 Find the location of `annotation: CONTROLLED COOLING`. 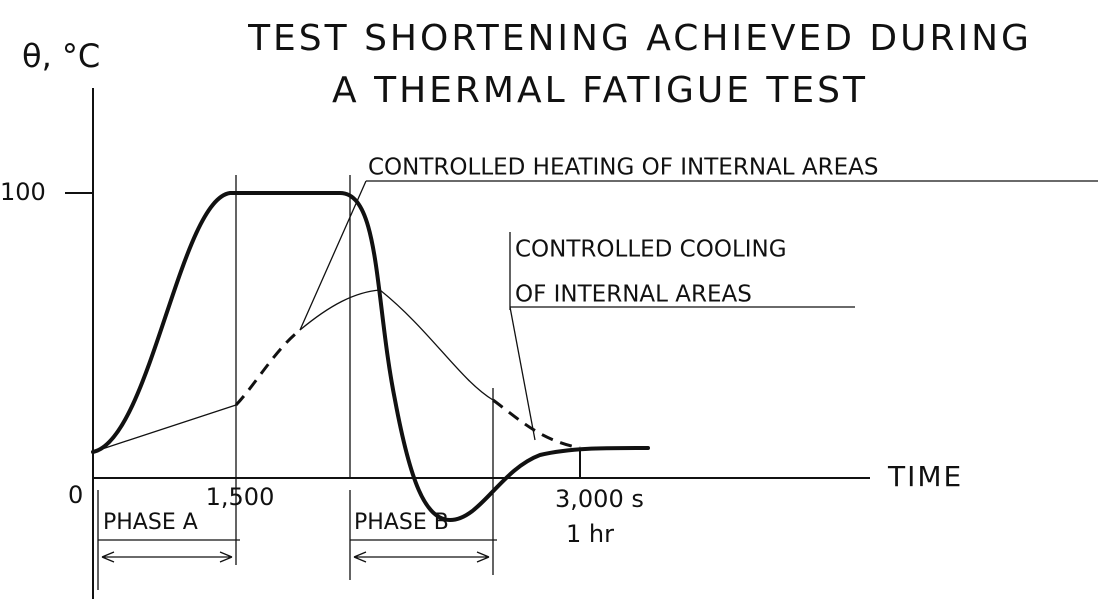

annotation: CONTROLLED COOLING is located at coordinates (651, 250).